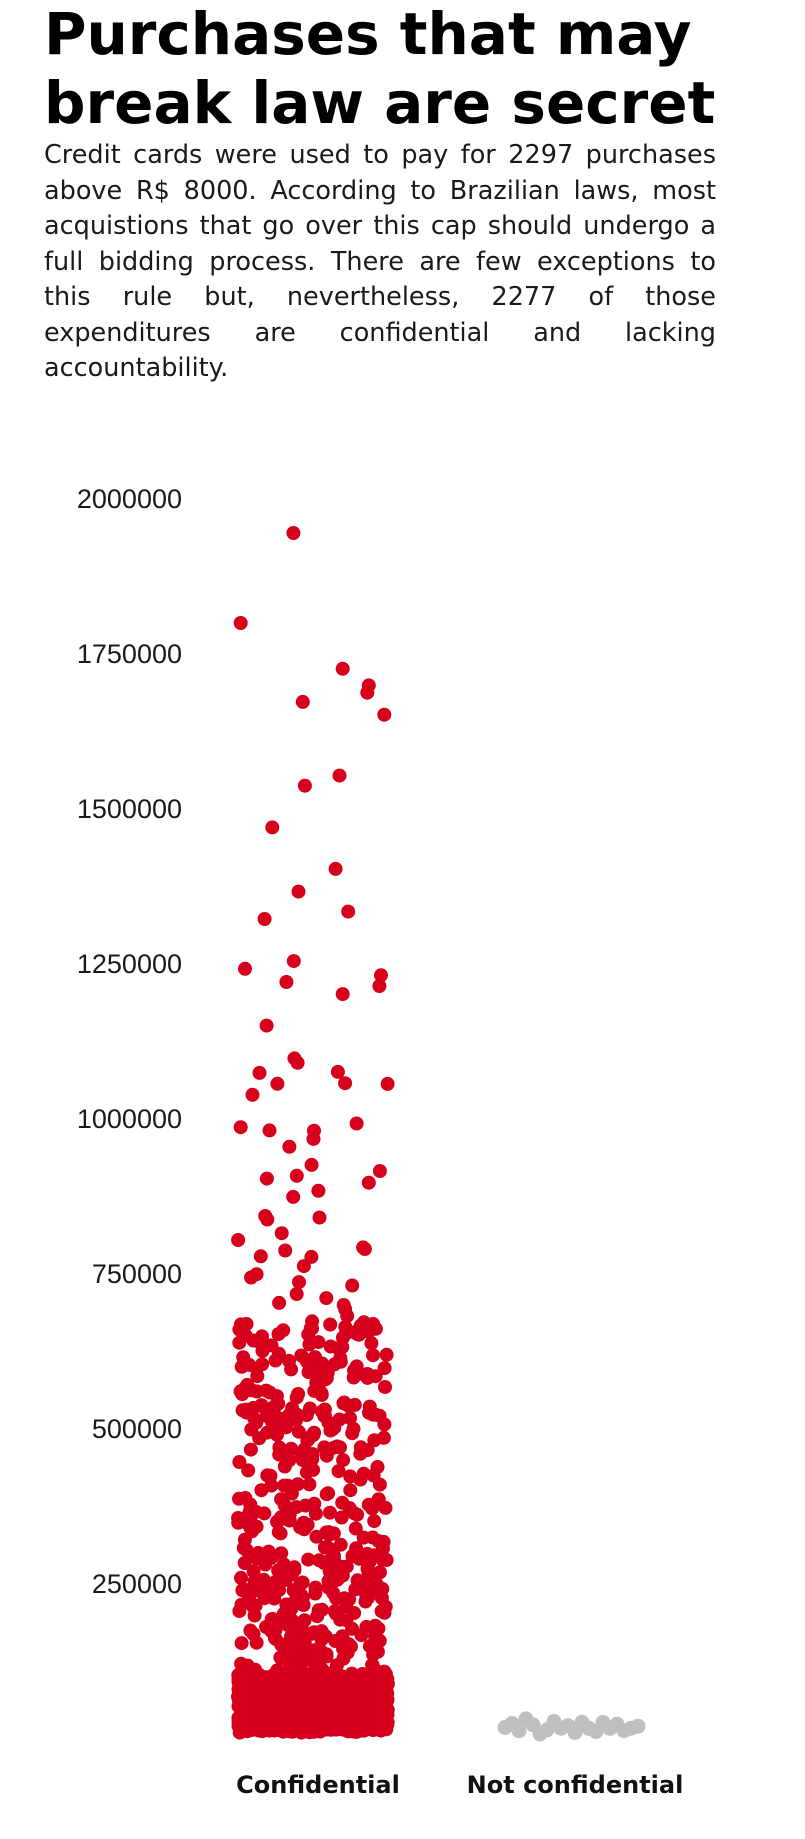  I want to click on confidential-points, so click(313, 1133).